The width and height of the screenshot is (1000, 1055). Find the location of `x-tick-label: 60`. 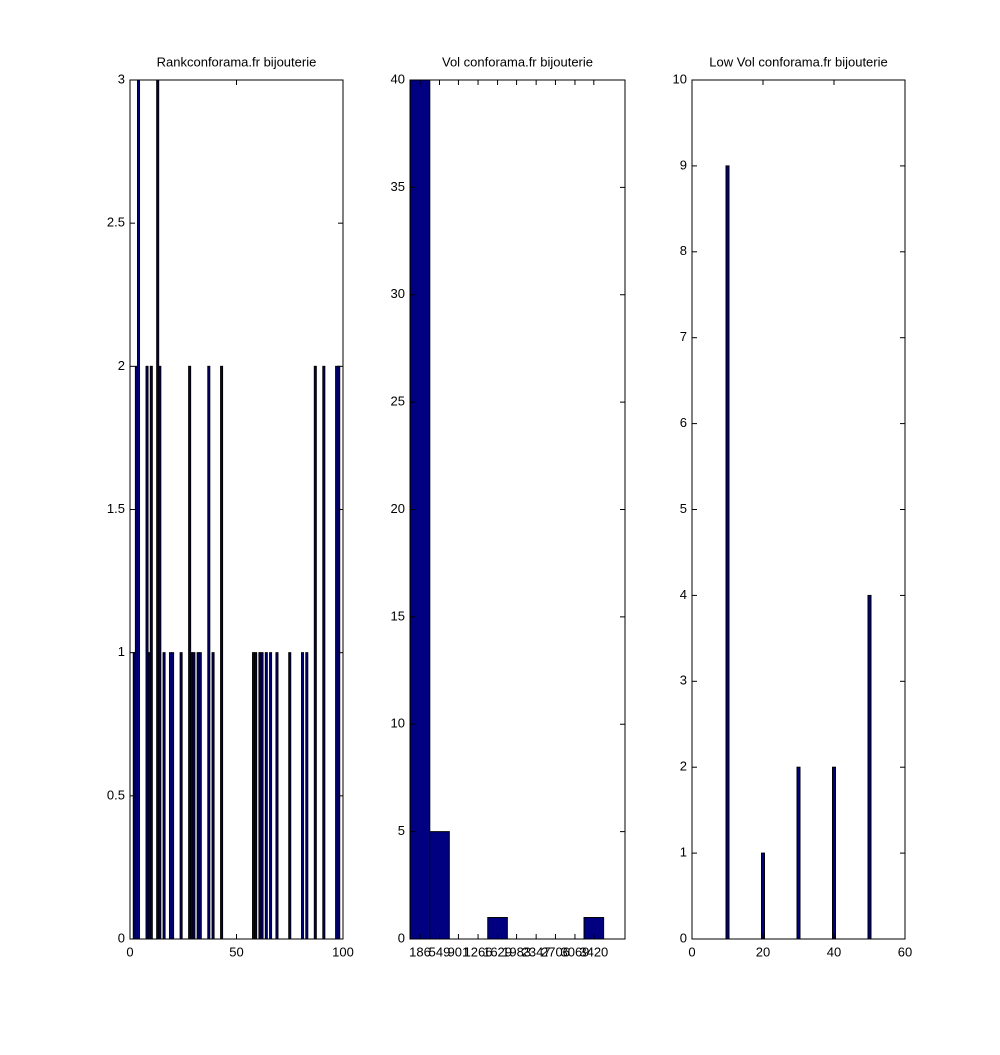

x-tick-label: 60 is located at coordinates (905, 951).